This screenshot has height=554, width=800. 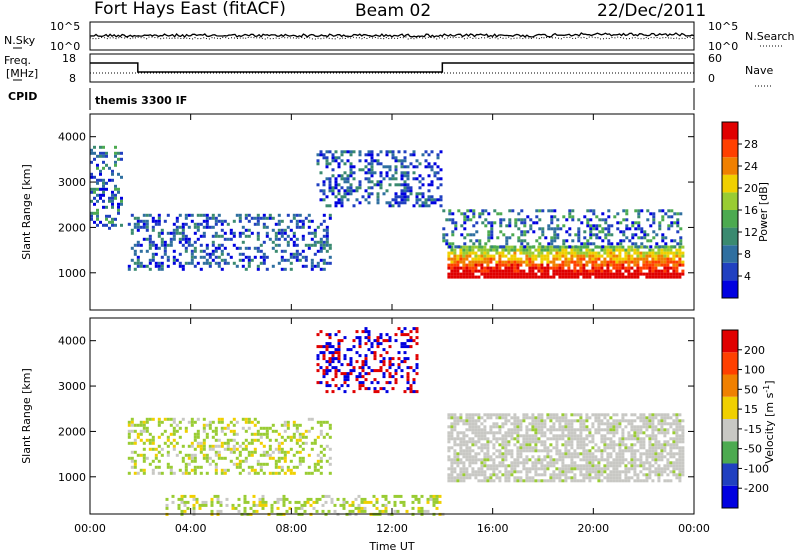 I want to click on colorbar-swatch, so click(x=730, y=363).